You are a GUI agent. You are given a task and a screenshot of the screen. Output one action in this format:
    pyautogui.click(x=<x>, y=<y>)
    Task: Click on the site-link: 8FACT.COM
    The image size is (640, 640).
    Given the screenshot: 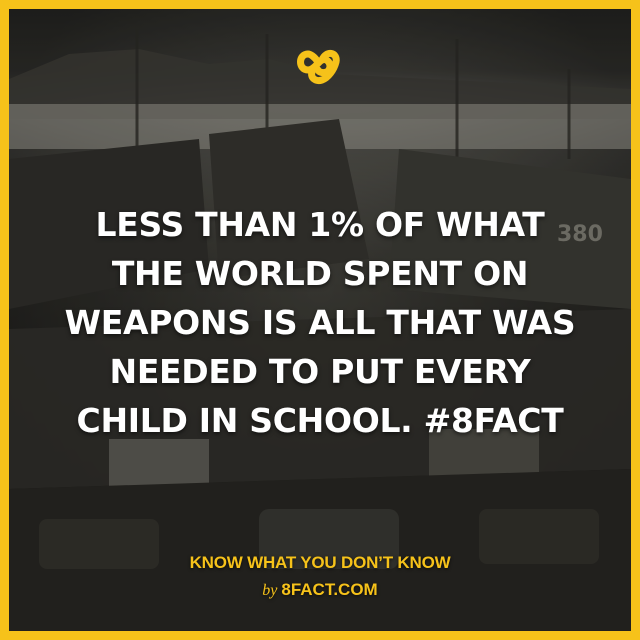 What is the action you would take?
    pyautogui.click(x=329, y=589)
    